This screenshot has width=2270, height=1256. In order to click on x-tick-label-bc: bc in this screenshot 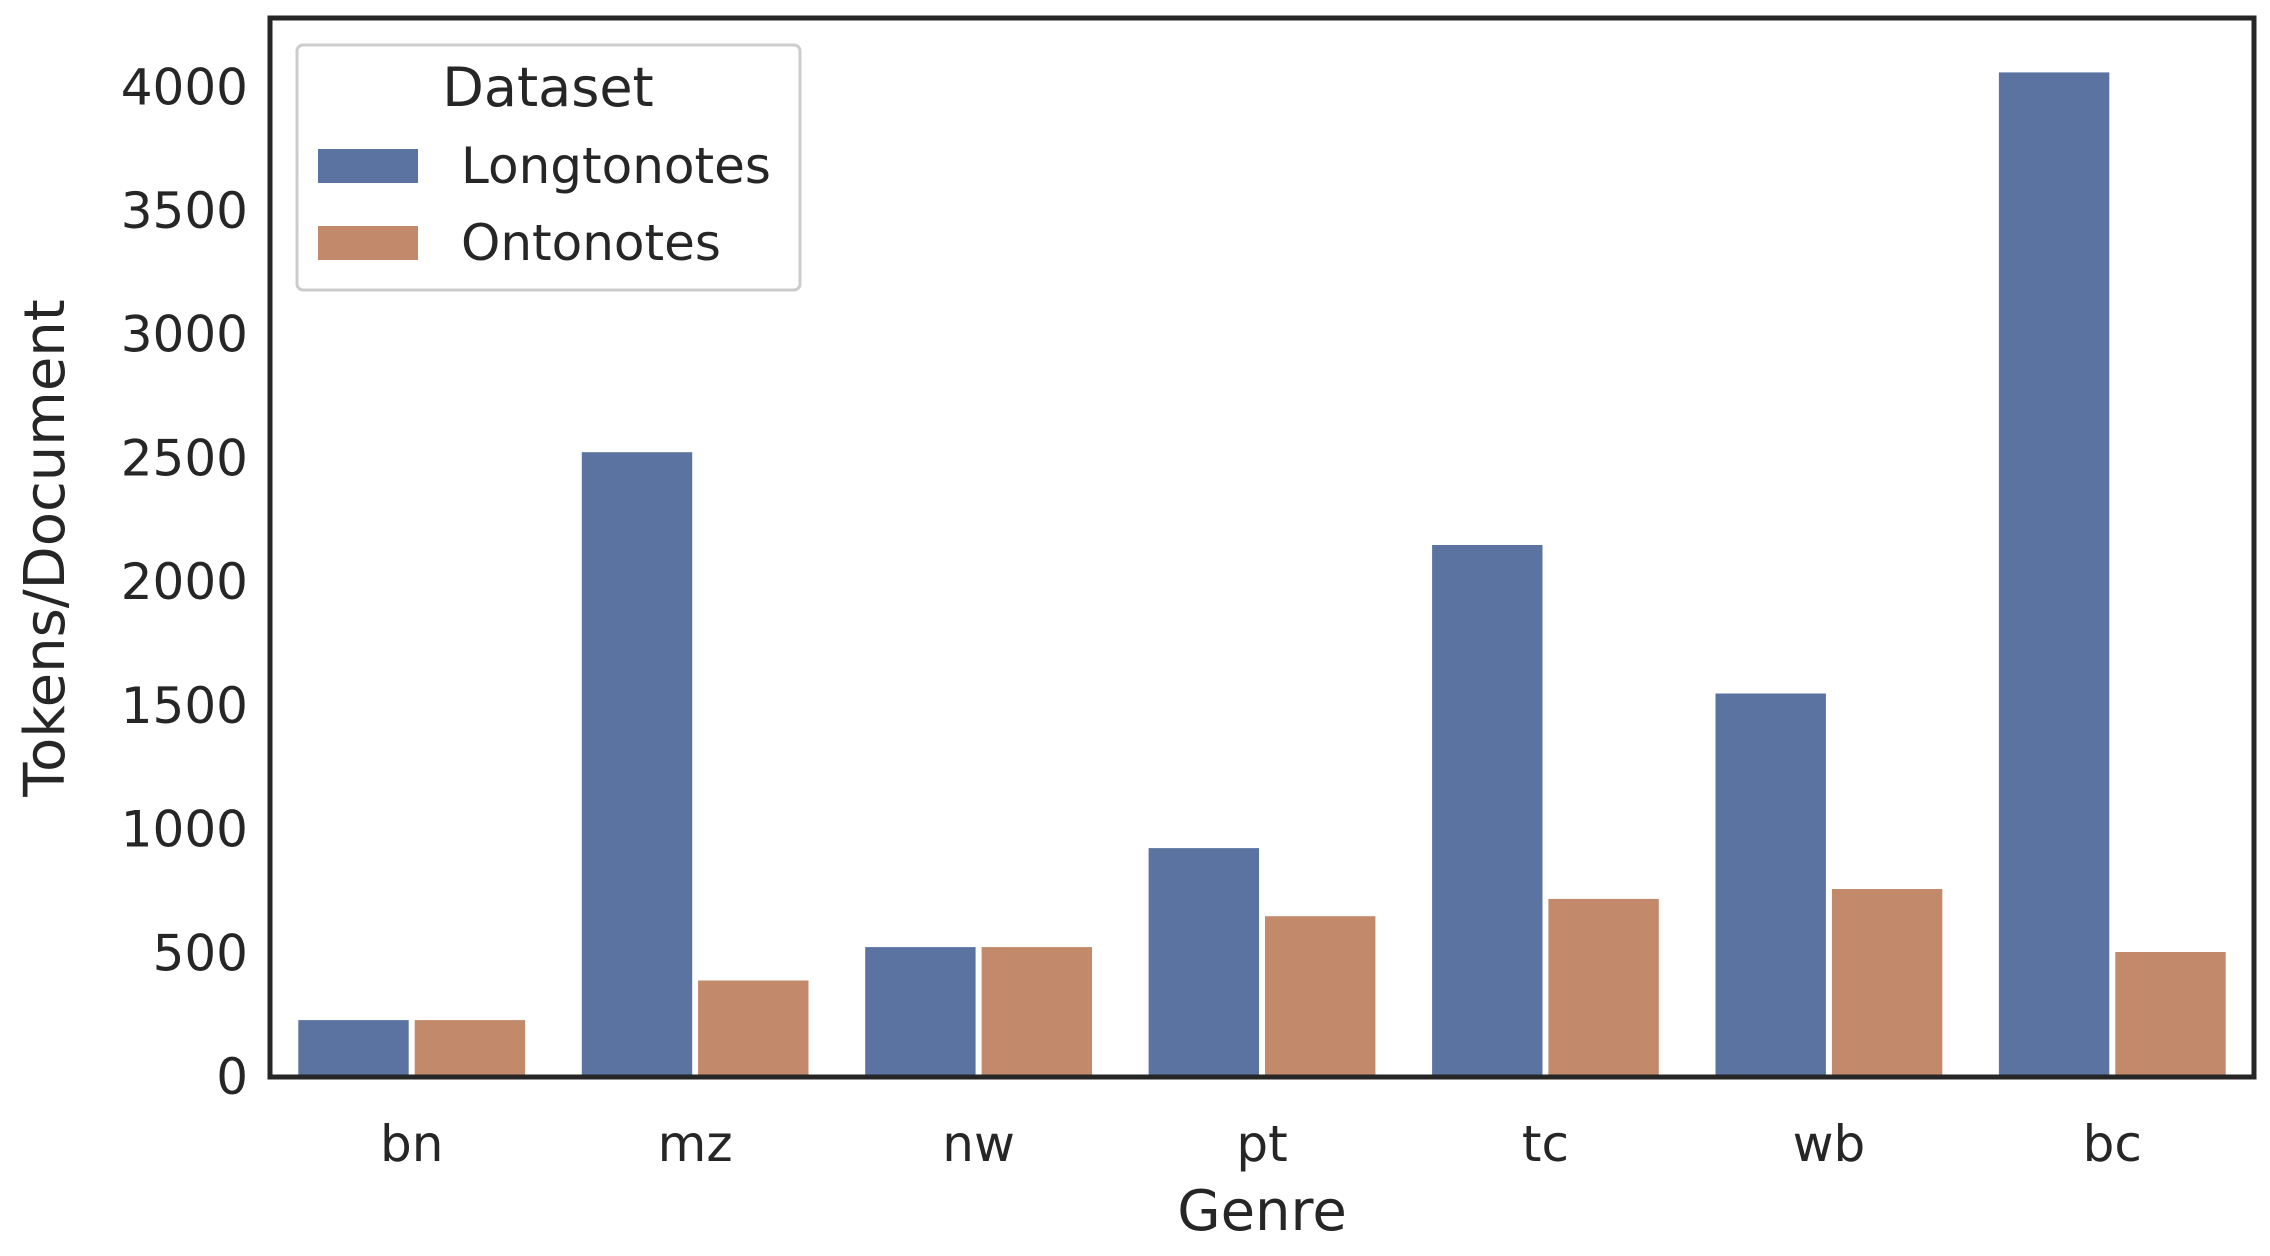, I will do `click(2112, 1144)`.